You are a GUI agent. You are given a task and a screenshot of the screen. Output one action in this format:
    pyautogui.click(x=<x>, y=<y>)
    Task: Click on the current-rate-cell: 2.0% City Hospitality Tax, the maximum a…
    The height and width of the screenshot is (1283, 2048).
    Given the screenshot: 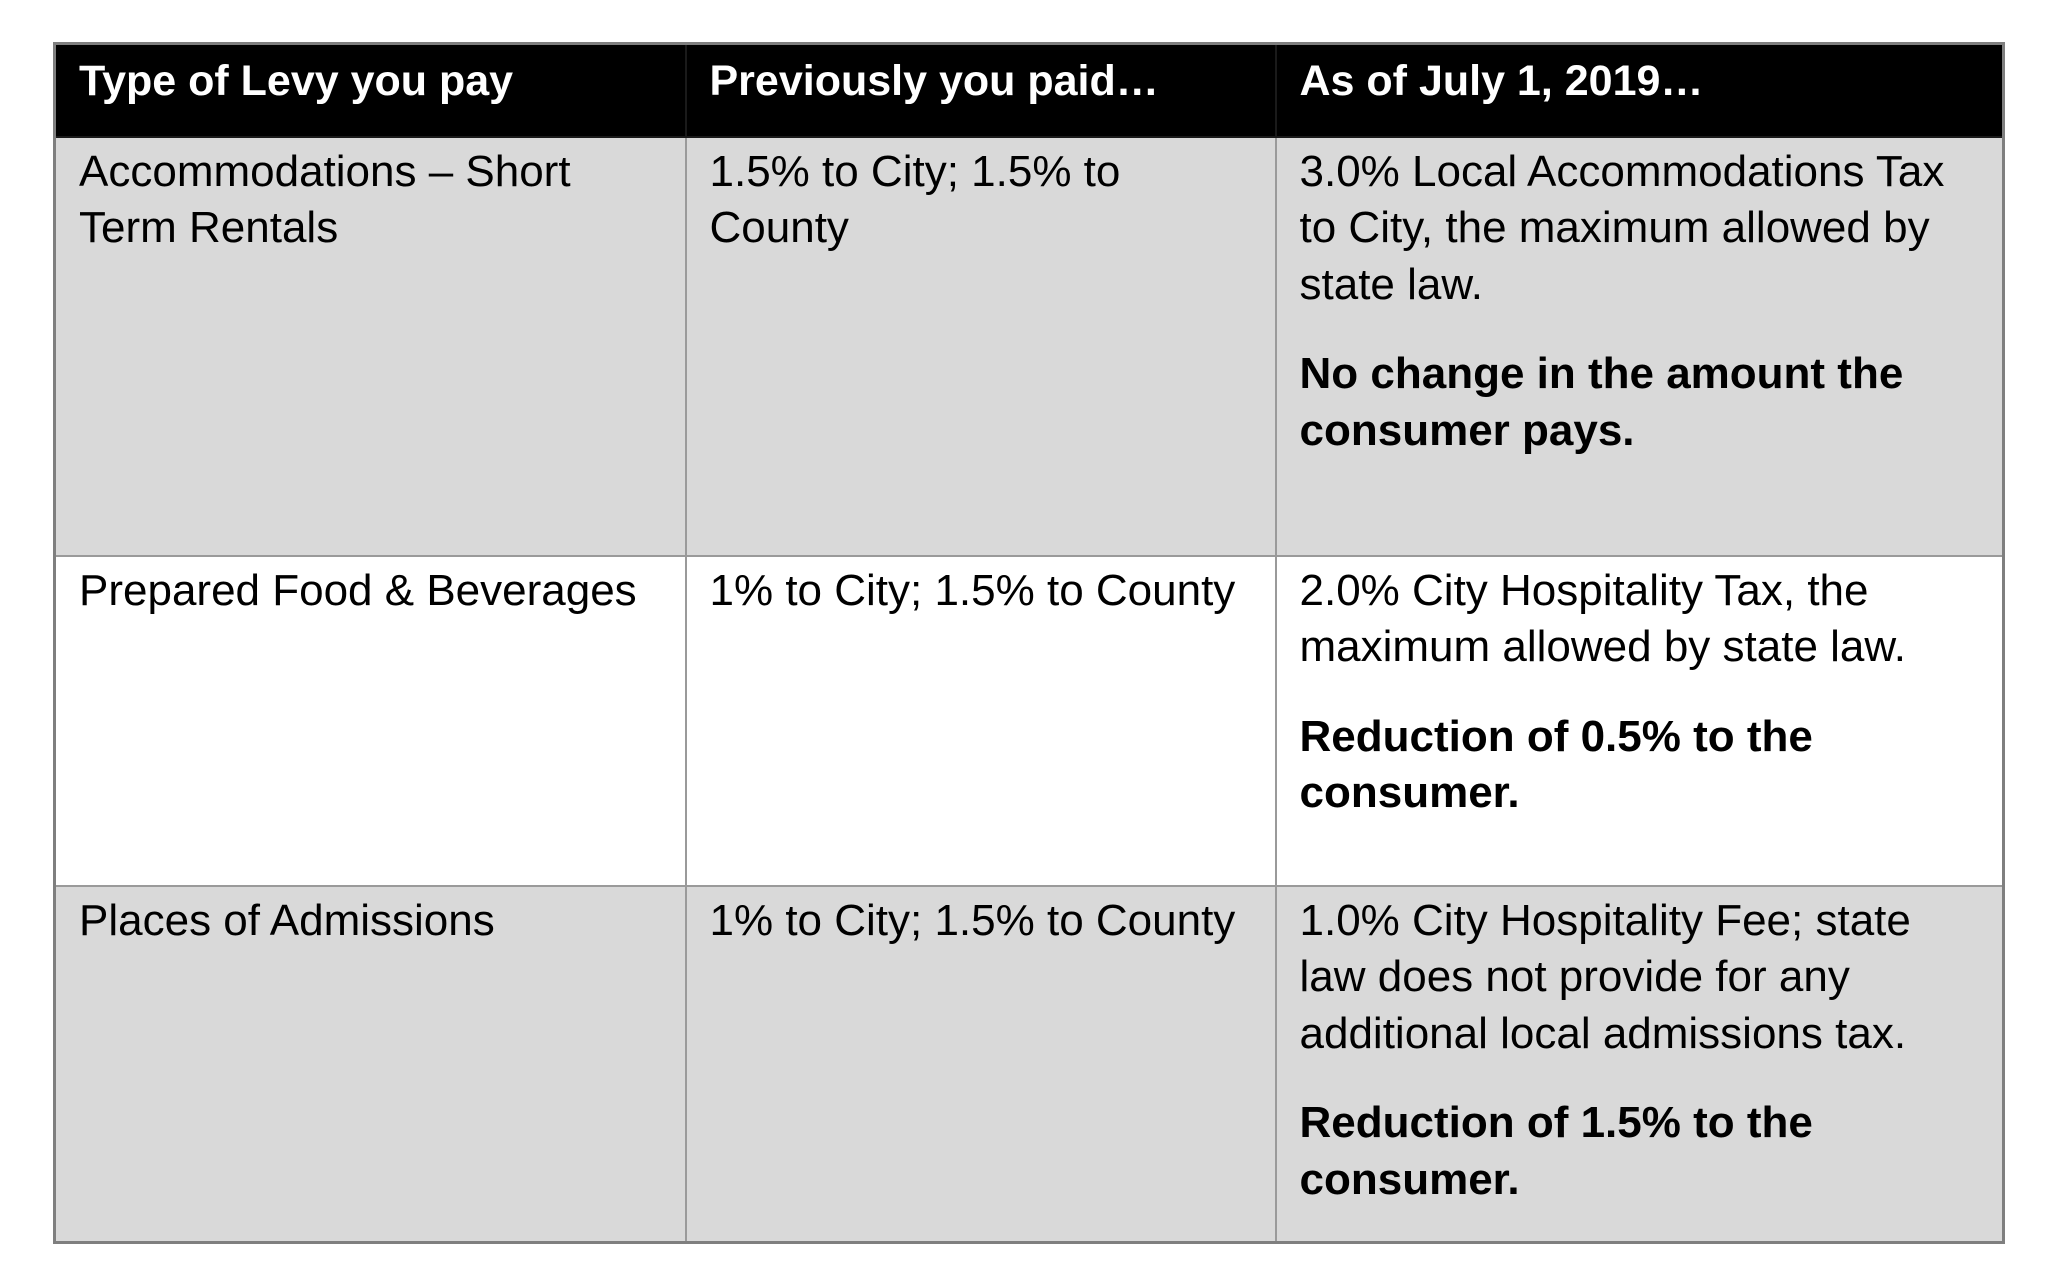 What is the action you would take?
    pyautogui.click(x=1639, y=720)
    